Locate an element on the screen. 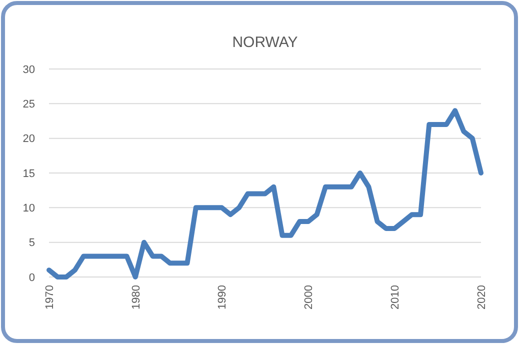 The image size is (519, 344). x-tick-label: 1970 is located at coordinates (50, 297).